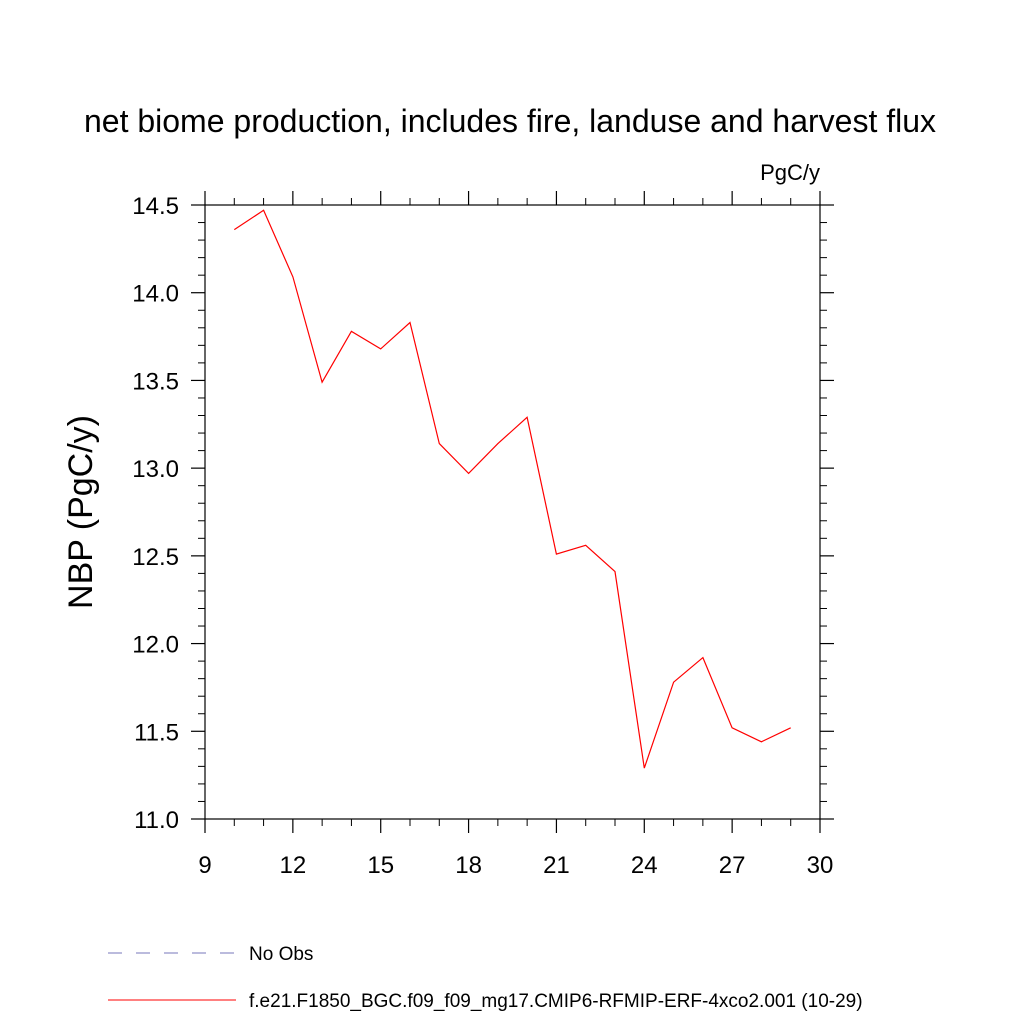 The image size is (1024, 1024). Describe the element at coordinates (790, 172) in the screenshot. I see `units-label: PgC/y` at that location.